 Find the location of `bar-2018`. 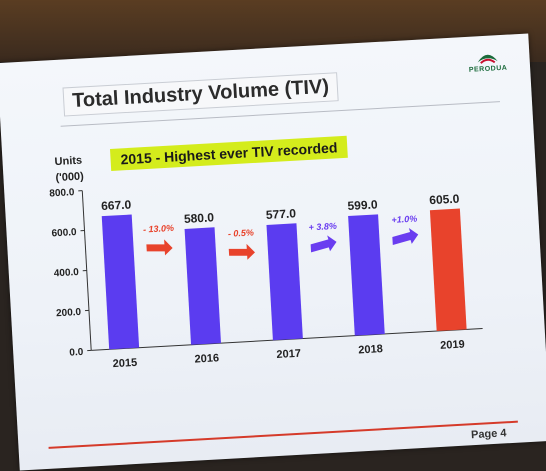

bar-2018 is located at coordinates (366, 274).